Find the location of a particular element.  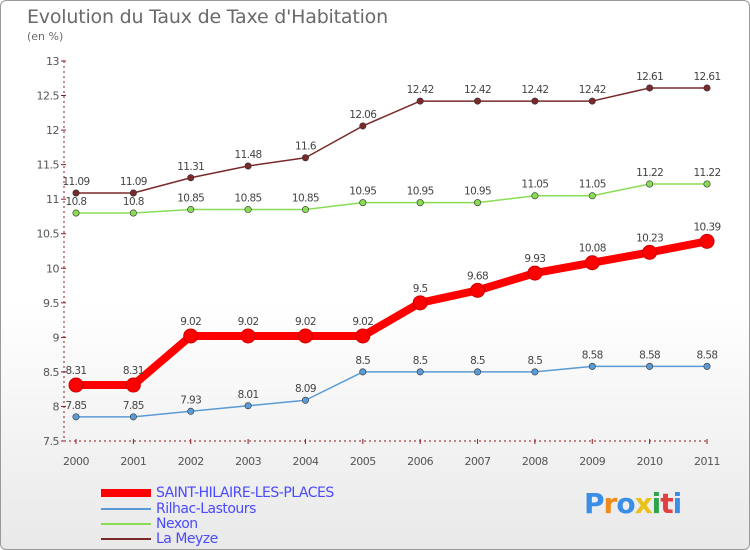

y-tick-label: 12 is located at coordinates (52, 130).